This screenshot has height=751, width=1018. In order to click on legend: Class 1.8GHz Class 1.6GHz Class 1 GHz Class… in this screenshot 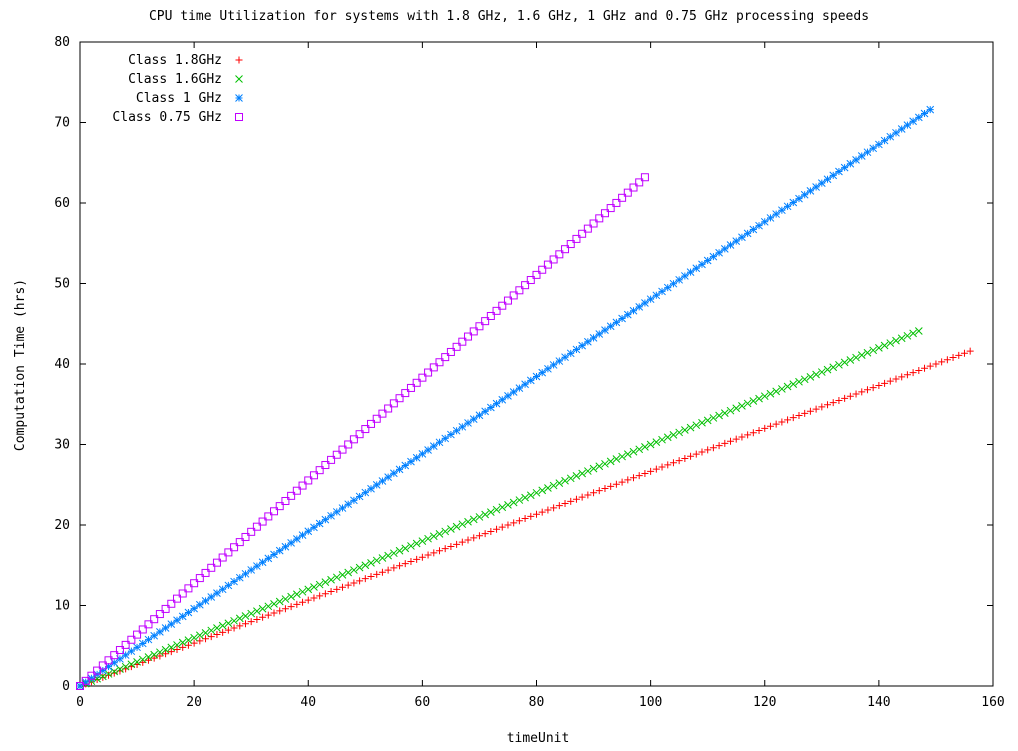, I will do `click(177, 89)`.